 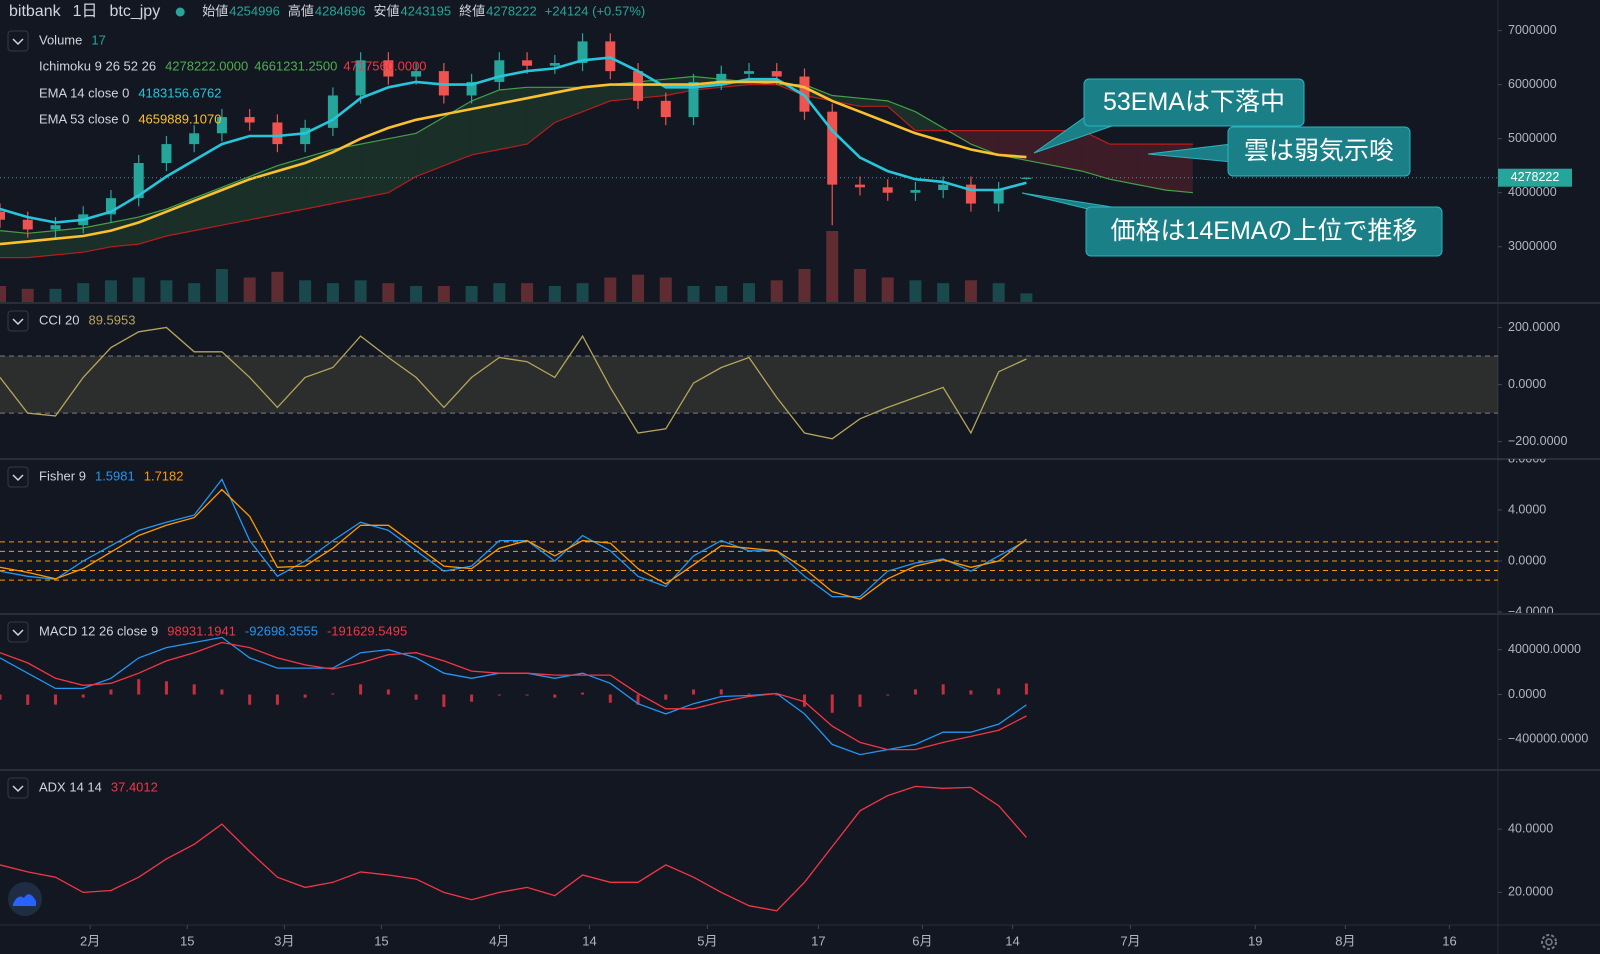 What do you see at coordinates (84, 92) in the screenshot?
I see `legend-label: EMA 14 close 0` at bounding box center [84, 92].